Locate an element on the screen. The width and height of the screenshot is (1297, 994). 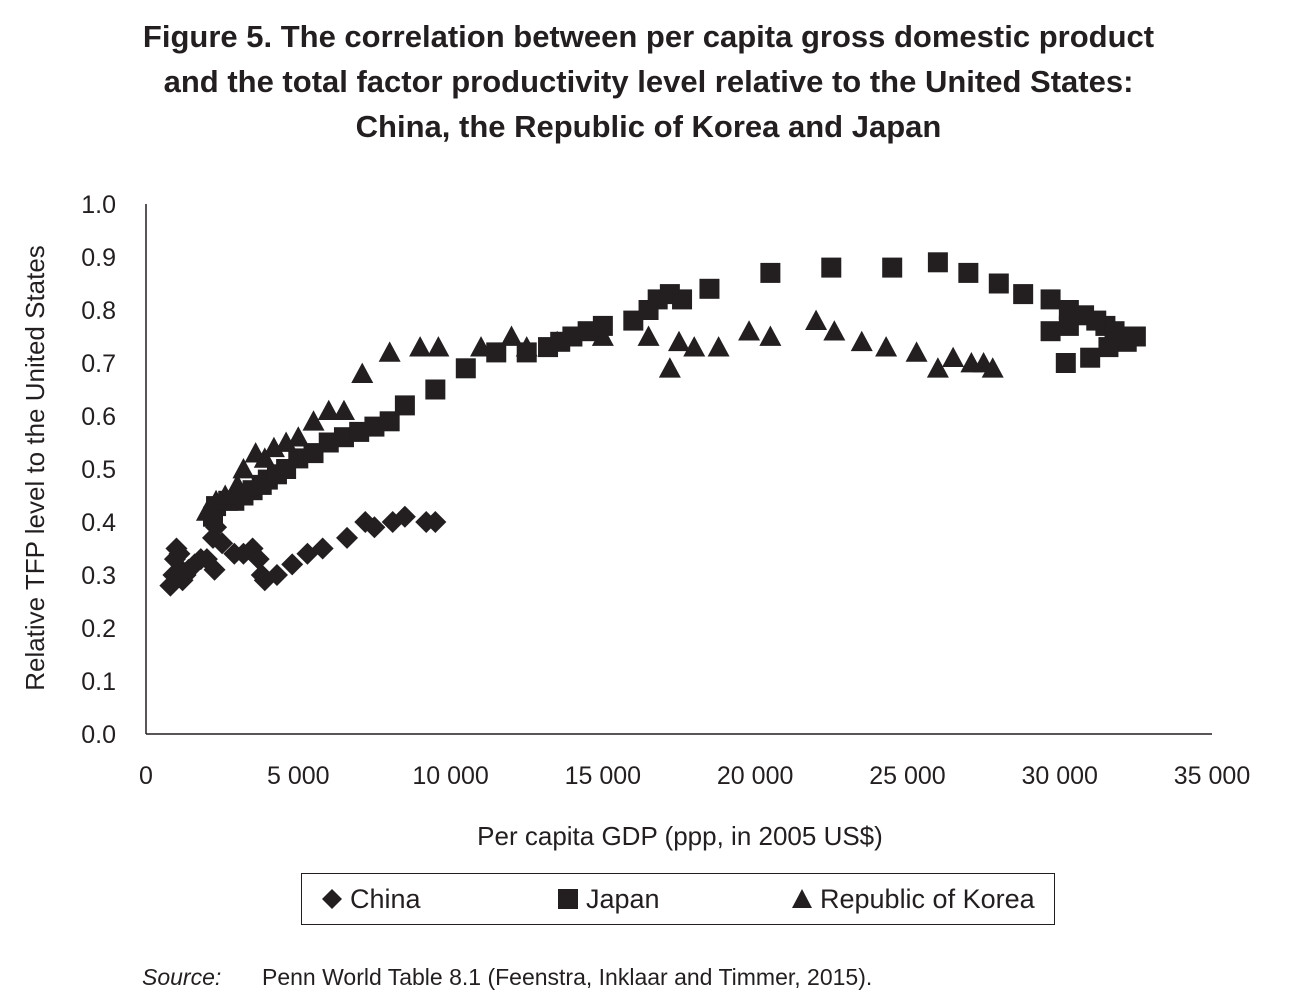
y-tick-label: 0.5 is located at coordinates (98, 470).